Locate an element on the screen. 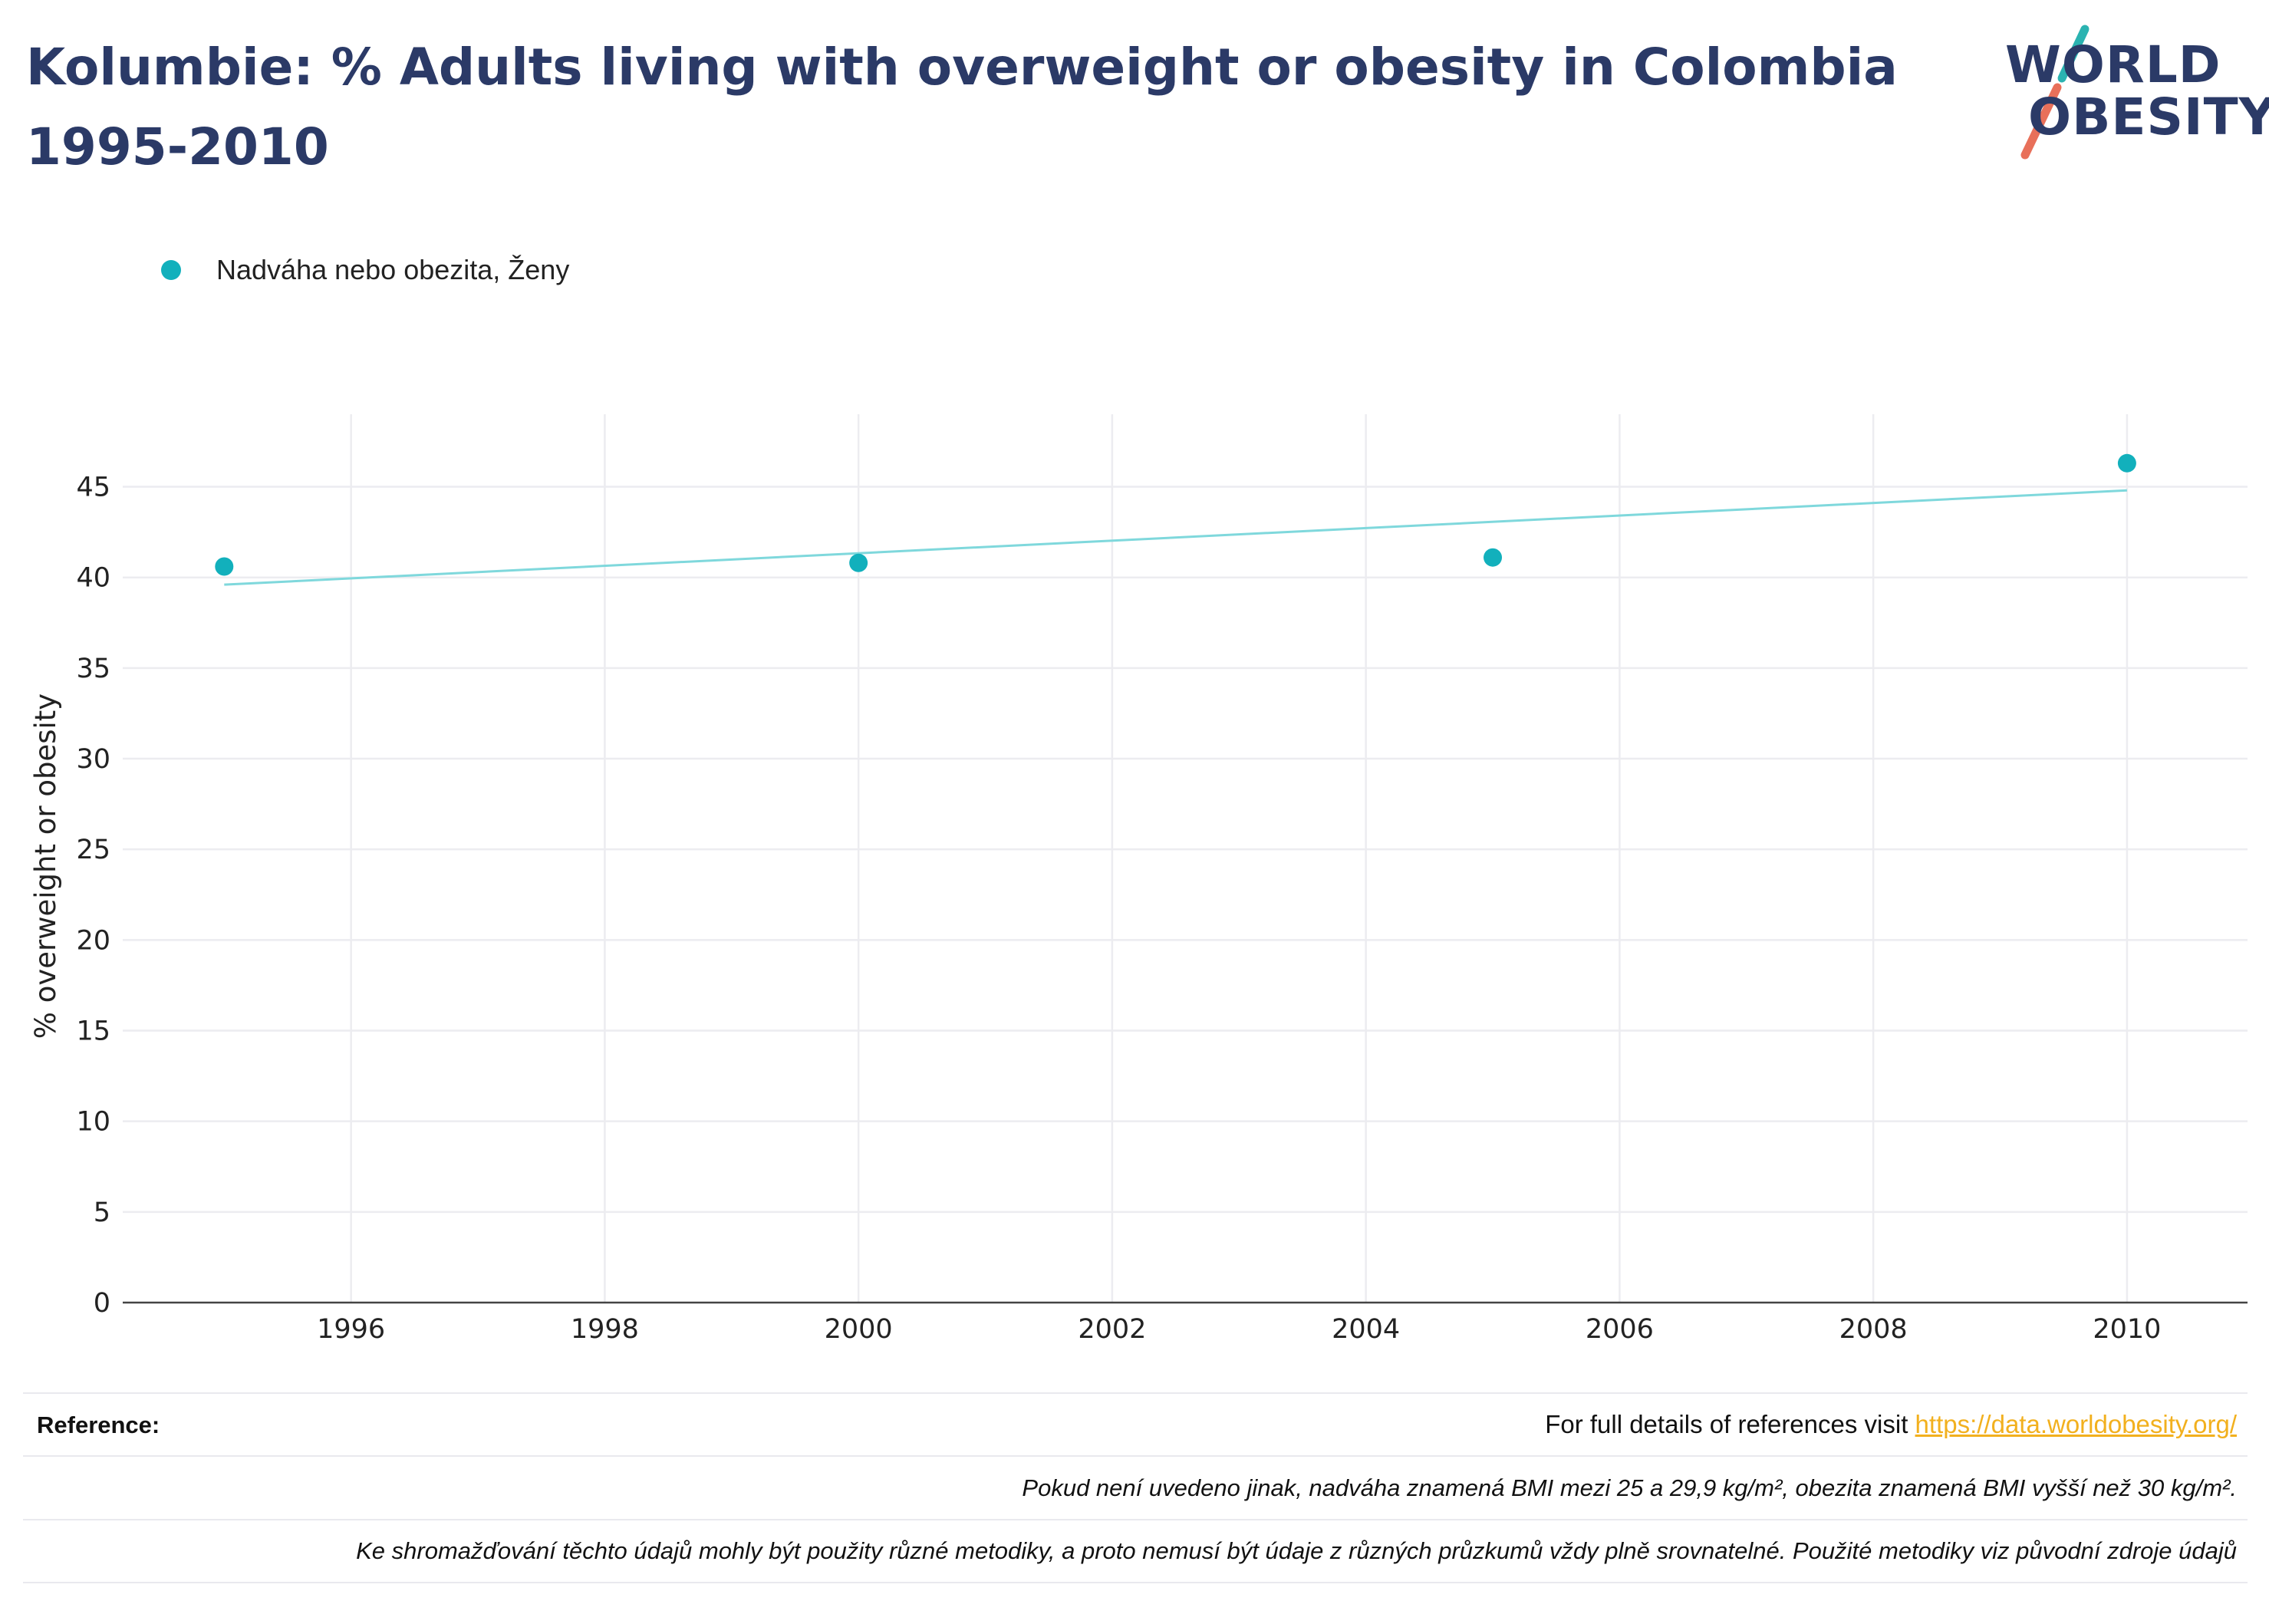  x-tick-label: 2000 is located at coordinates (859, 1329).